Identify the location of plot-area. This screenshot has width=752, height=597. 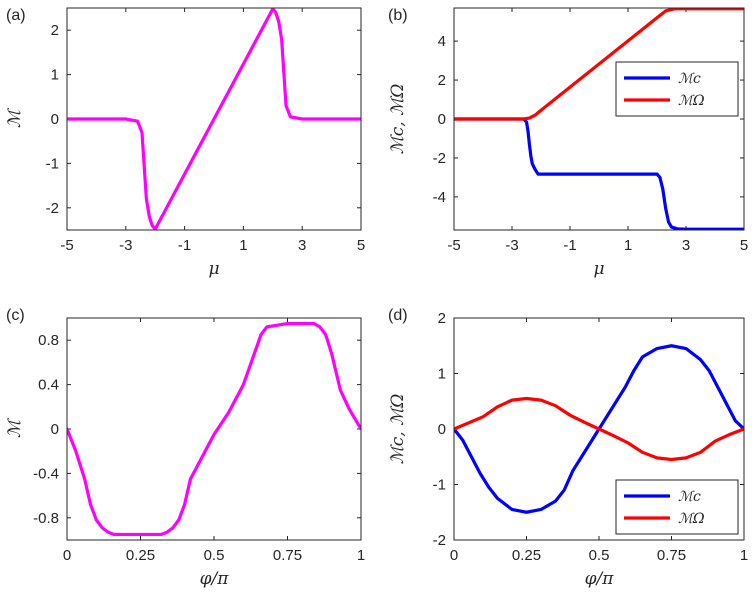
(214, 429).